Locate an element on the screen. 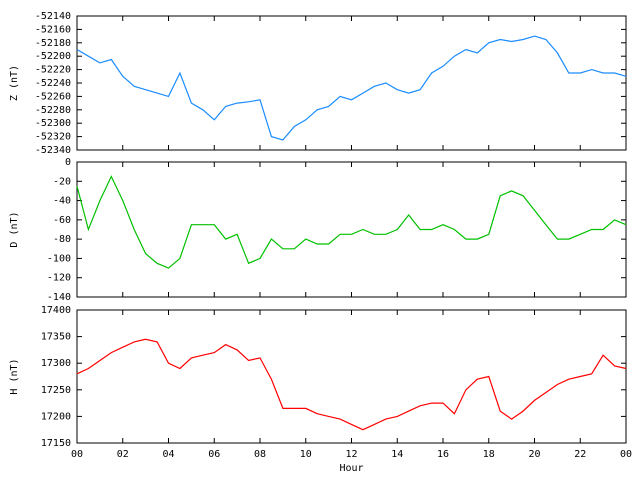 The image size is (640, 480). x-tick-label: 20 is located at coordinates (534, 454).